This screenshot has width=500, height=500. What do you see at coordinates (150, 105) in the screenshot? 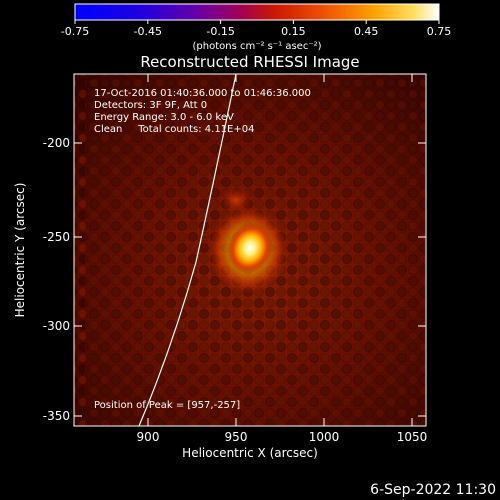
I see `detectors: Detectors: 3F 9F, Att 0` at bounding box center [150, 105].